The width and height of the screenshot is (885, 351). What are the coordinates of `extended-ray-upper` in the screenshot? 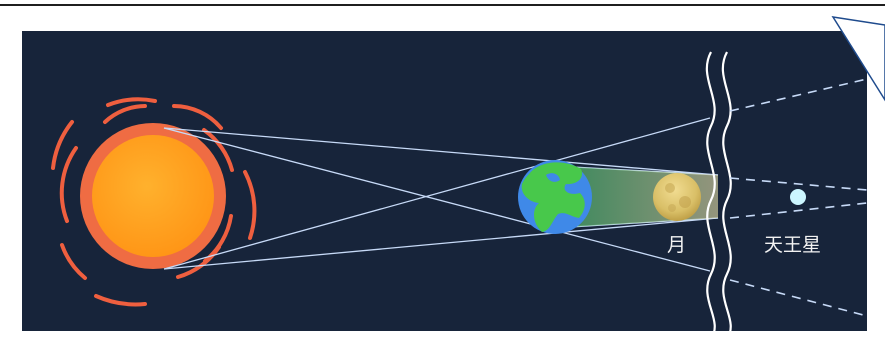 It's located at (798, 95).